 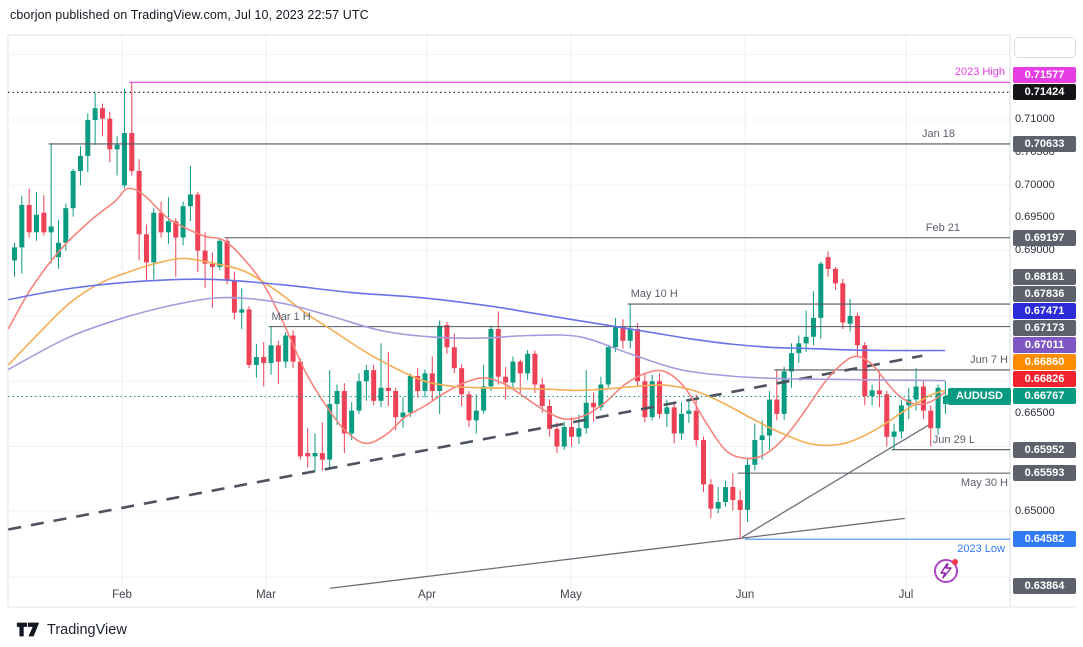 I want to click on ma-fast-red-badge: 0.66826, so click(x=1044, y=379).